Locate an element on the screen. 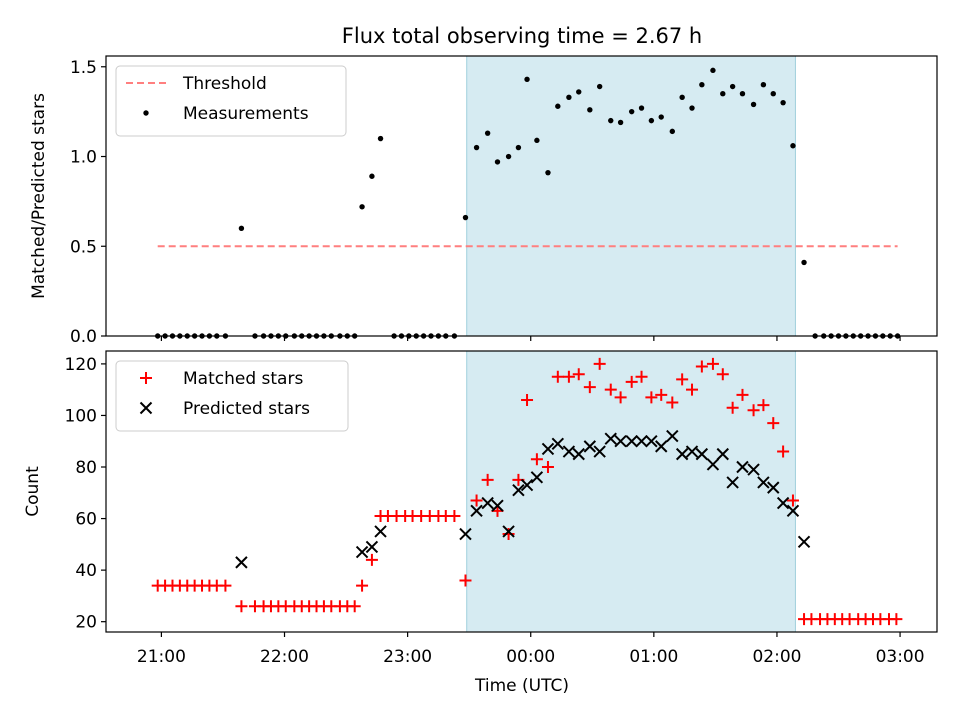  legend: Matched stars Predicted stars is located at coordinates (232, 396).